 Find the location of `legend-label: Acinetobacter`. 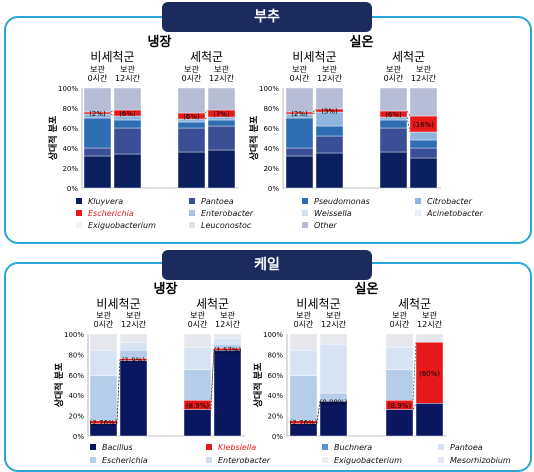

legend-label: Acinetobacter is located at coordinates (455, 213).